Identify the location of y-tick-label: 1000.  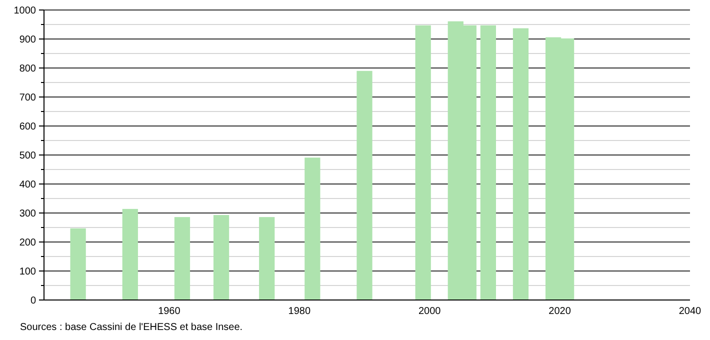
(25, 11).